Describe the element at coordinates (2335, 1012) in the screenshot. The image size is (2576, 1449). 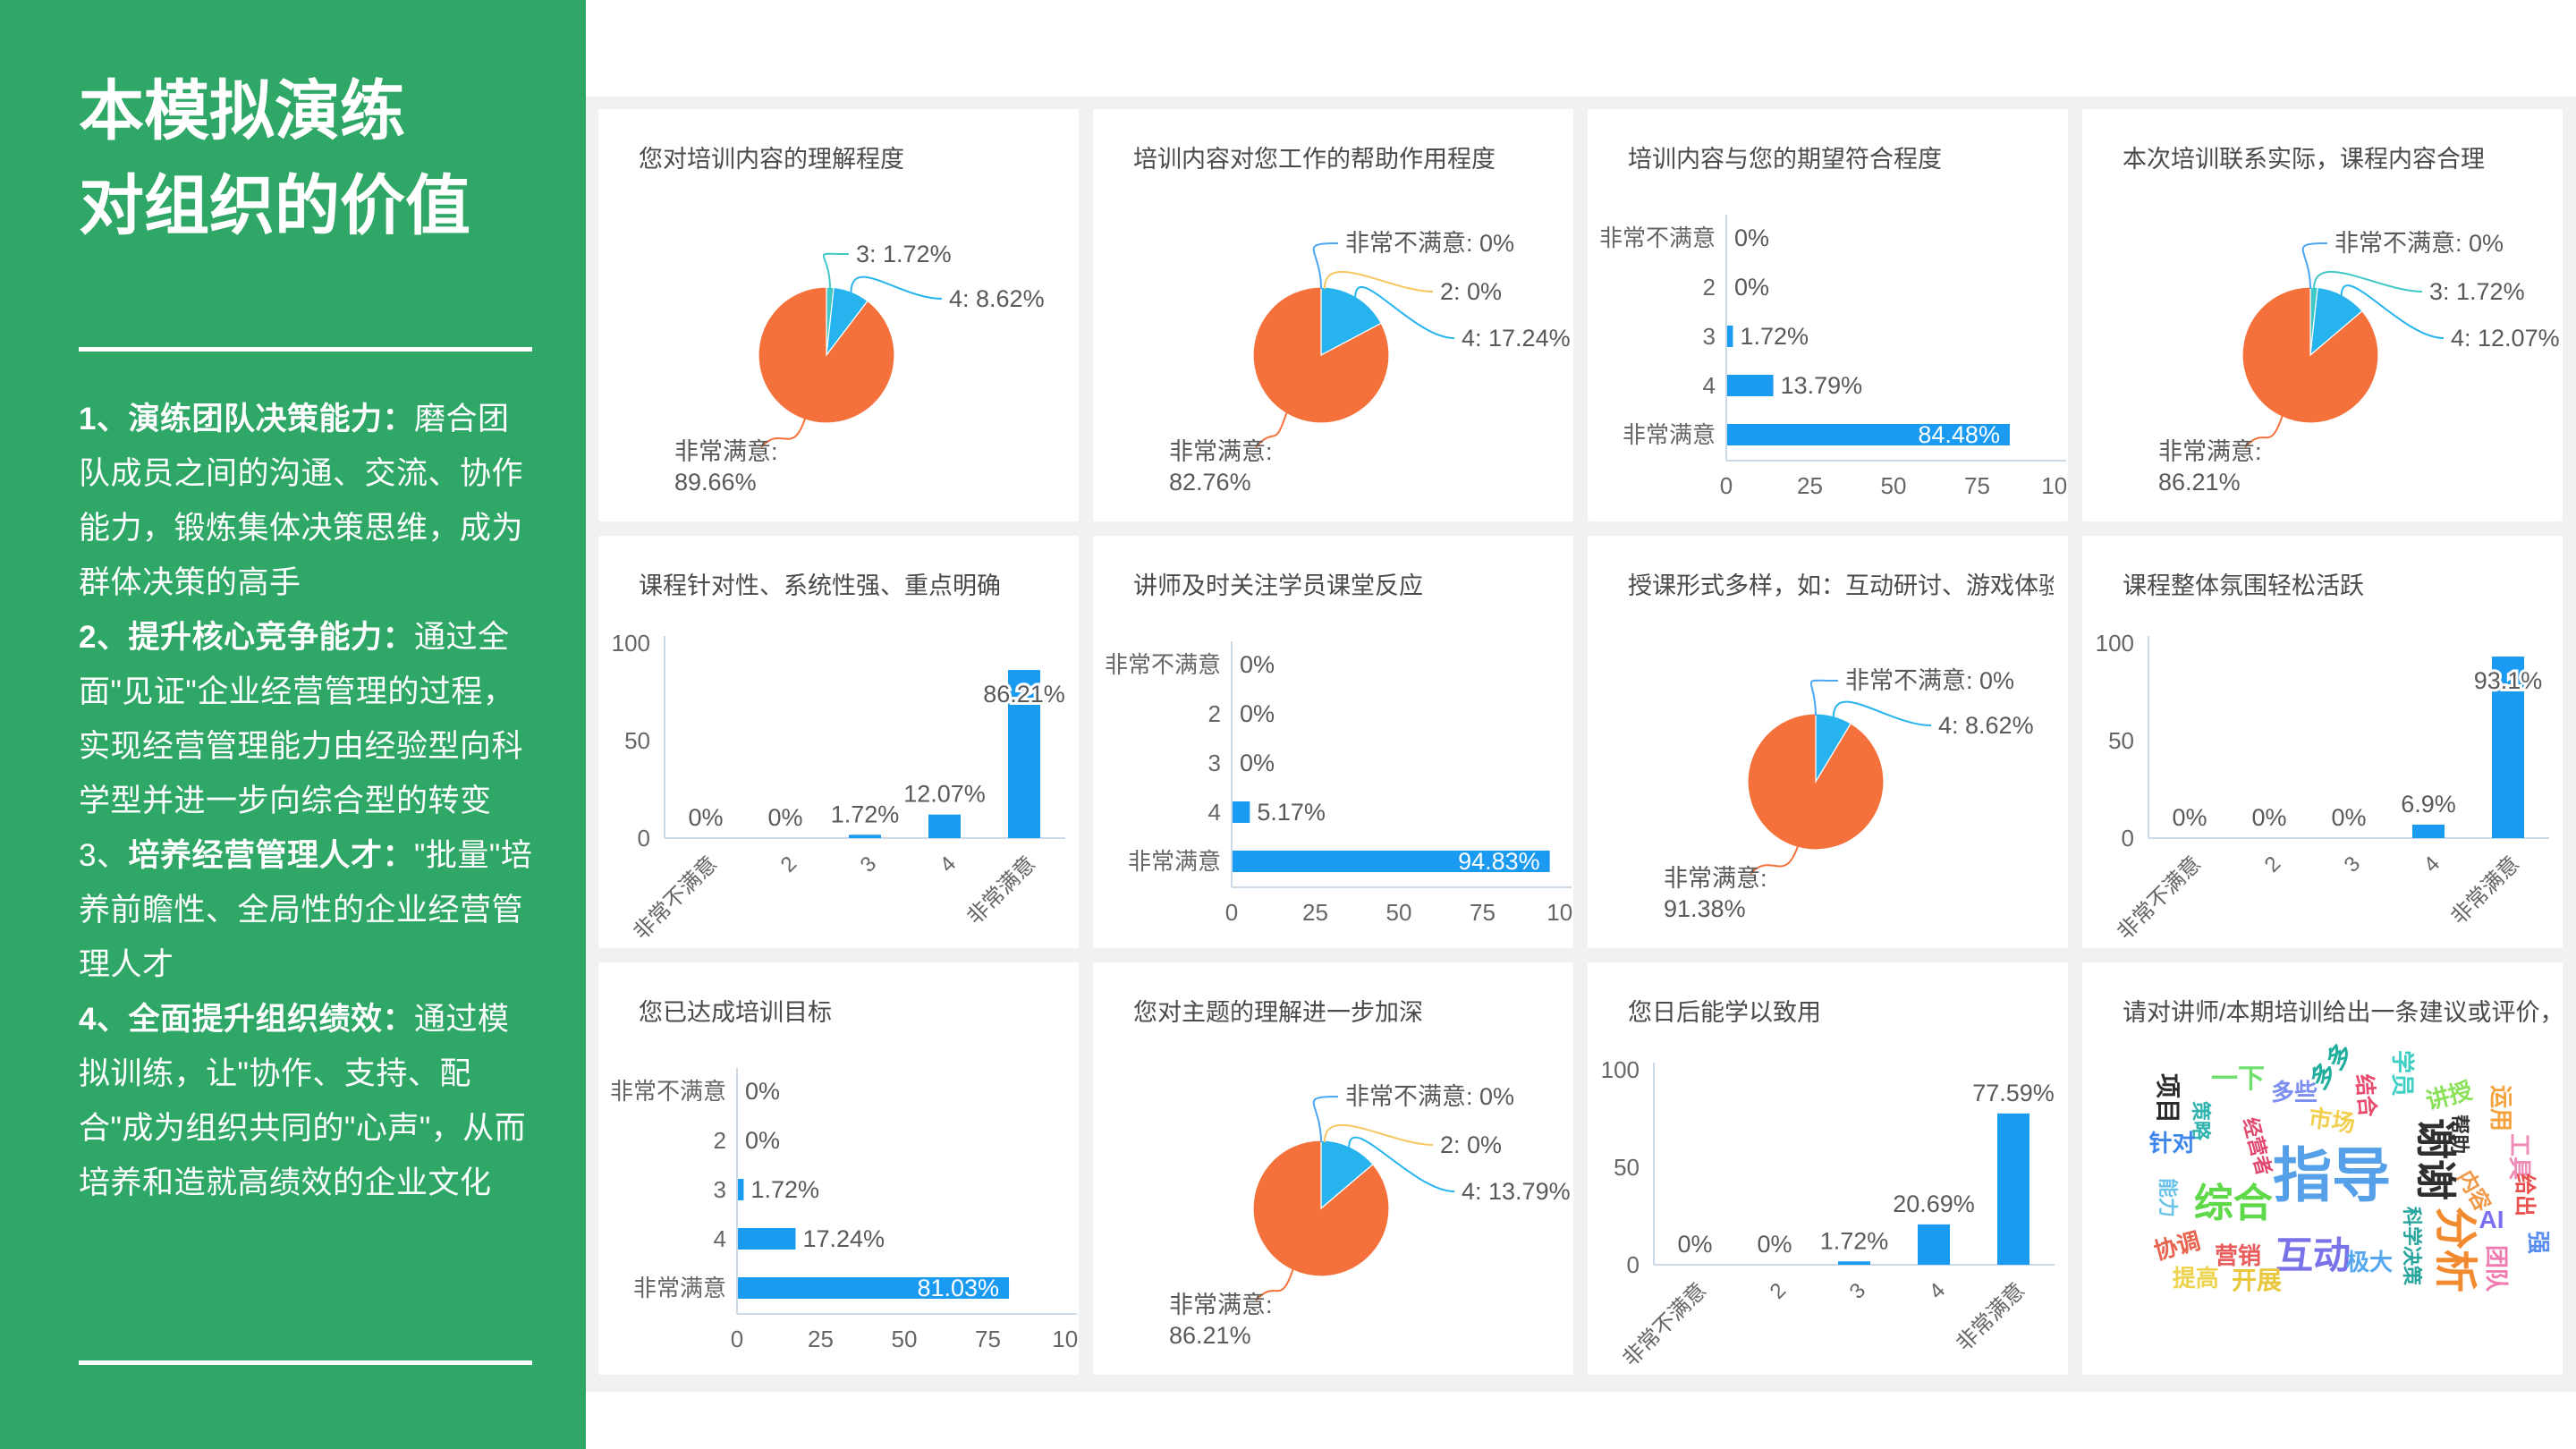
I see `chart-title: 请对讲师/本期培训给出一条建议或评价，谢谢` at that location.